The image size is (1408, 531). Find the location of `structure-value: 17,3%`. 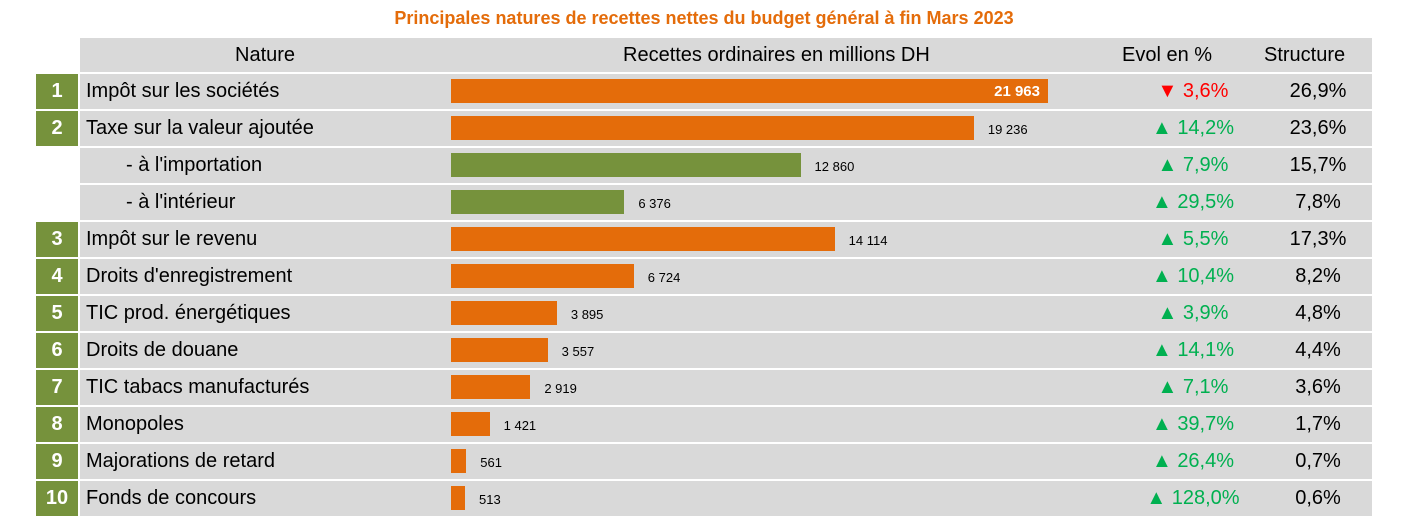

structure-value: 17,3% is located at coordinates (1318, 239).